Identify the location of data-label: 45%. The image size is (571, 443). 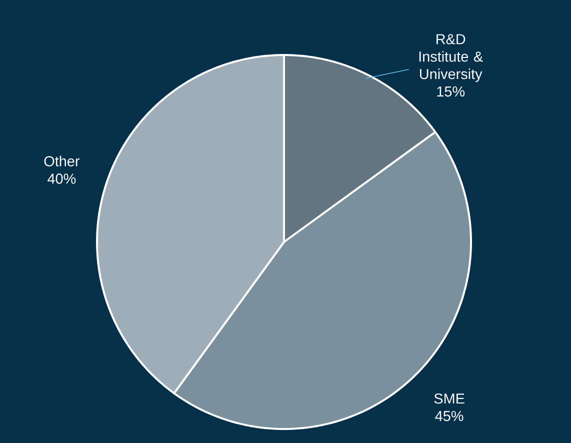
(449, 416).